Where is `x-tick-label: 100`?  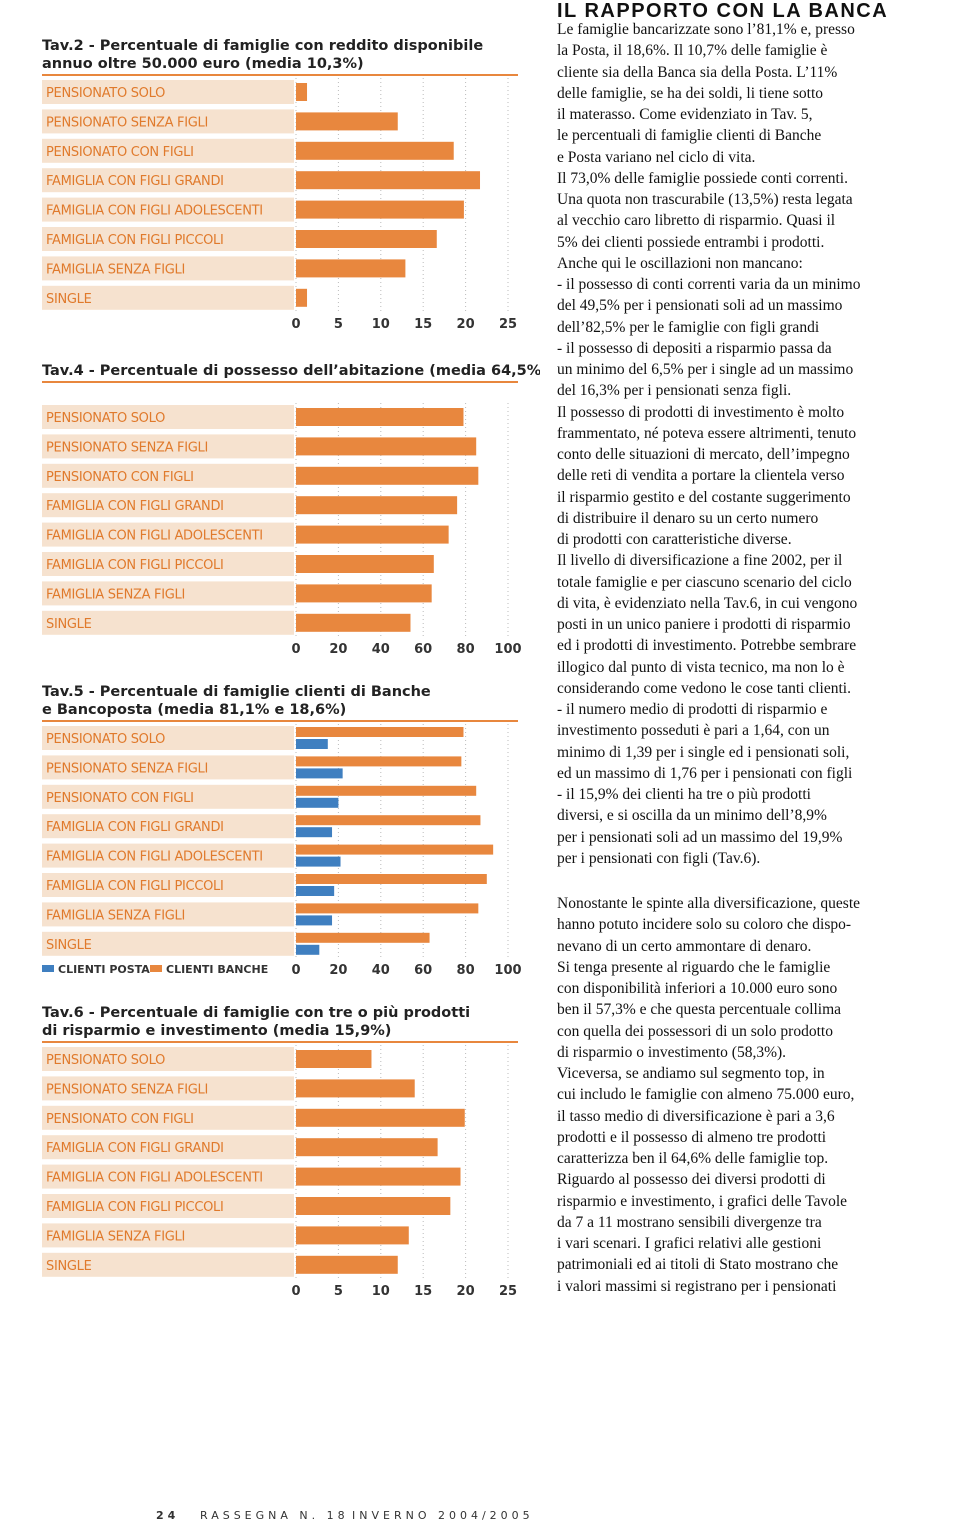 x-tick-label: 100 is located at coordinates (507, 970).